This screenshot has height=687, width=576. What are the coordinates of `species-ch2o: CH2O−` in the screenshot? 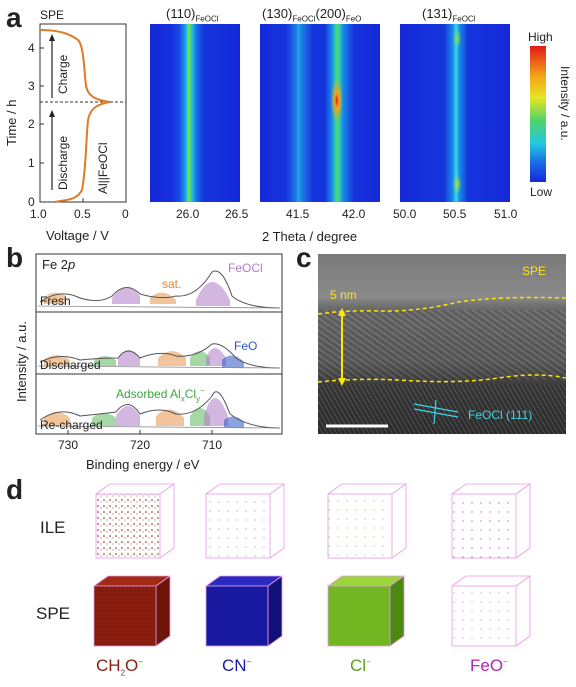 It's located at (119, 667).